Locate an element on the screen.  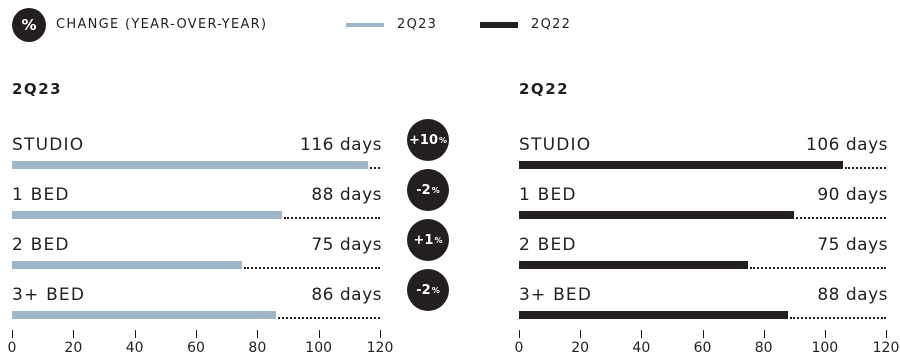
panel-title-2q23: 2Q23 is located at coordinates (37, 89).